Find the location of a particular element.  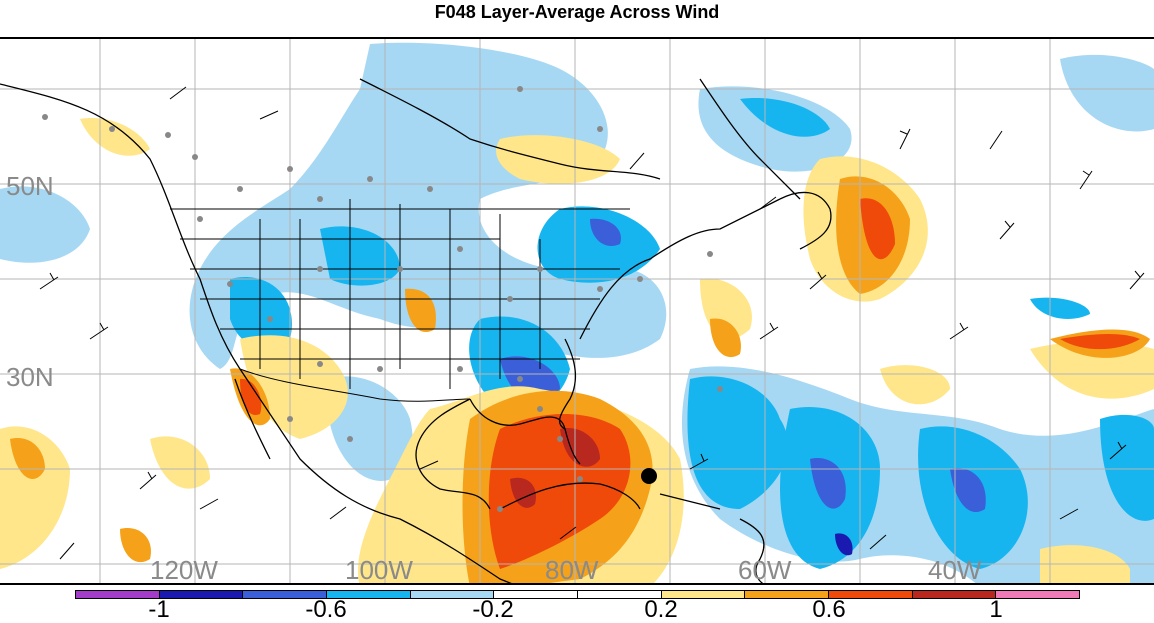

colorbar-label: -1 is located at coordinates (159, 609).